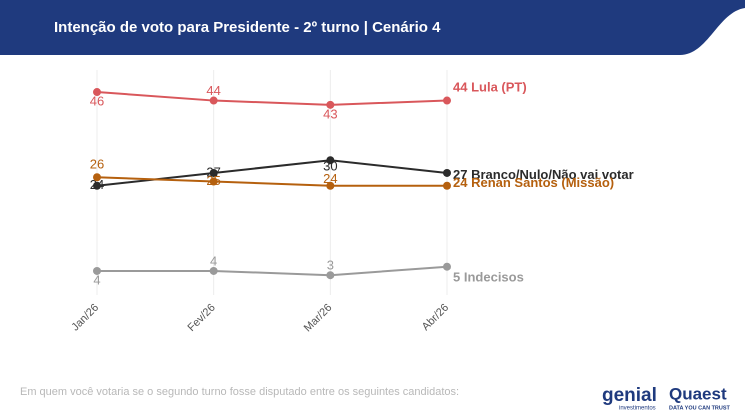 The image size is (745, 420). I want to click on legend-label: Branco/Nulo/Não vai votar, so click(552, 174).